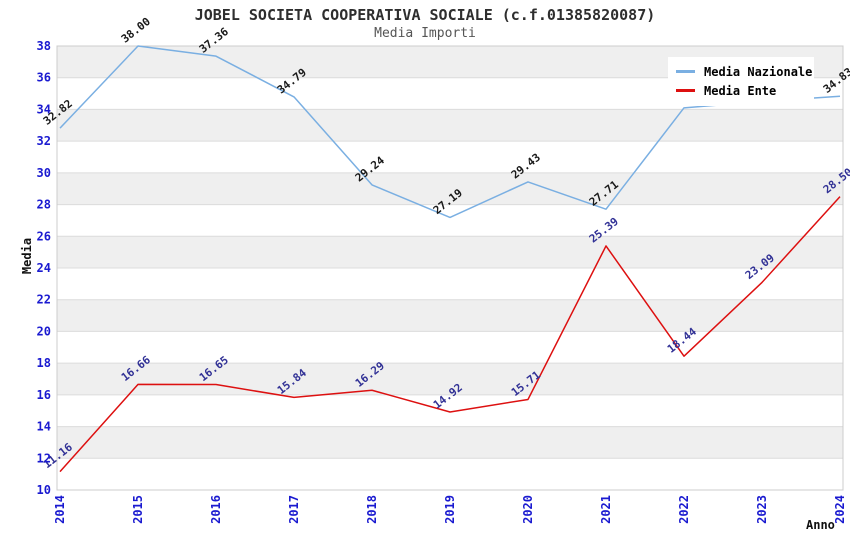 This screenshot has height=550, width=850. Describe the element at coordinates (294, 509) in the screenshot. I see `x-tick-label: 2017` at that location.